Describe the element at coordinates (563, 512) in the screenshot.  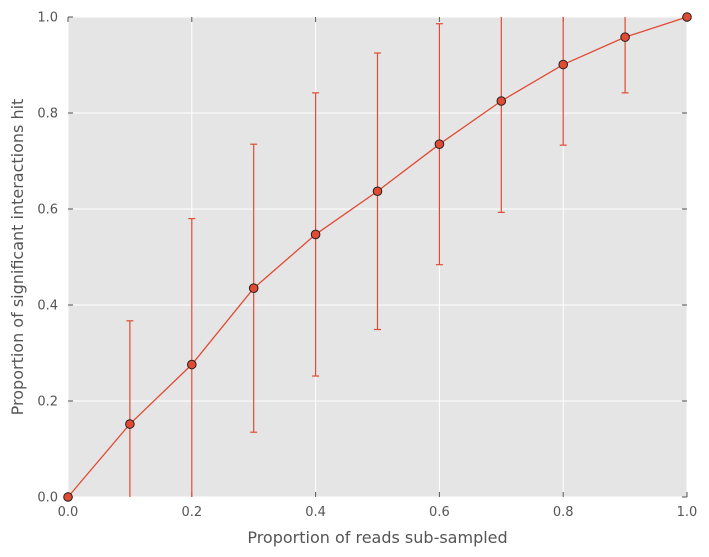
I see `x-tick-label: 0.8` at that location.